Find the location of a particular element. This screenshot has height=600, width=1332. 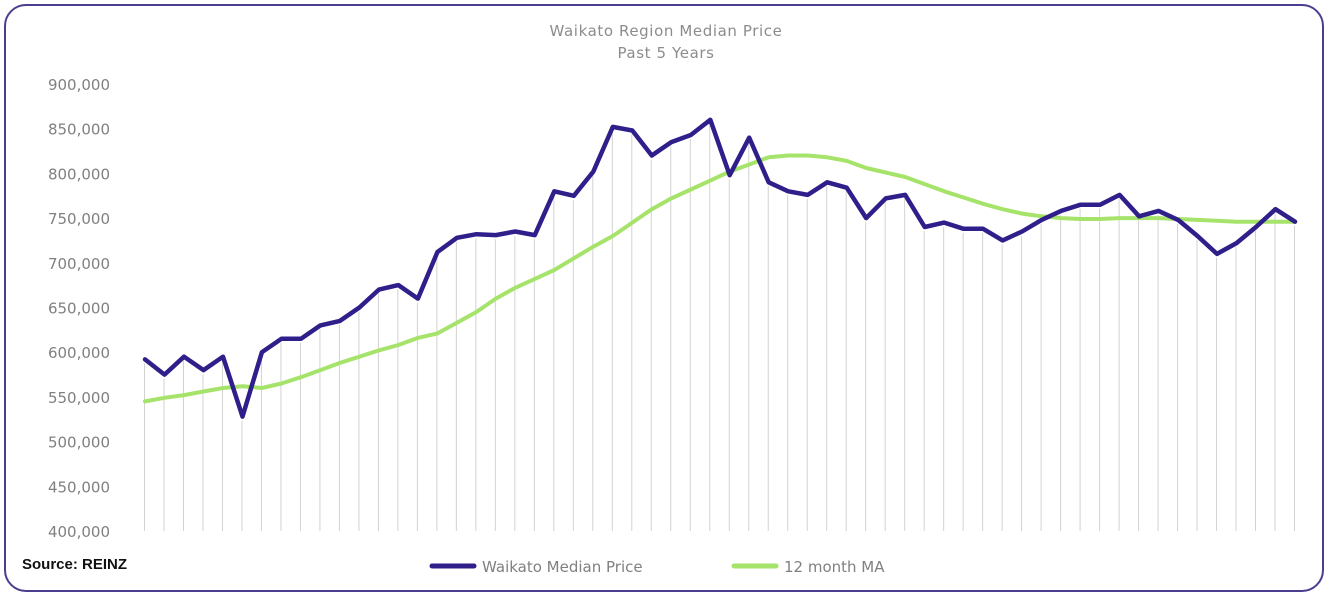

legend-label-median: Waikato Median Price is located at coordinates (562, 567).